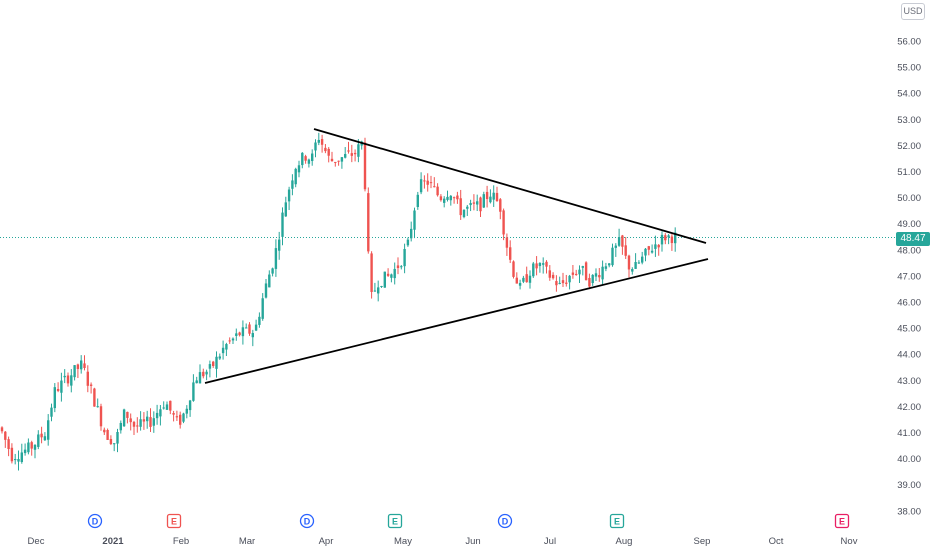  Describe the element at coordinates (510, 186) in the screenshot. I see `upper-trendline` at that location.